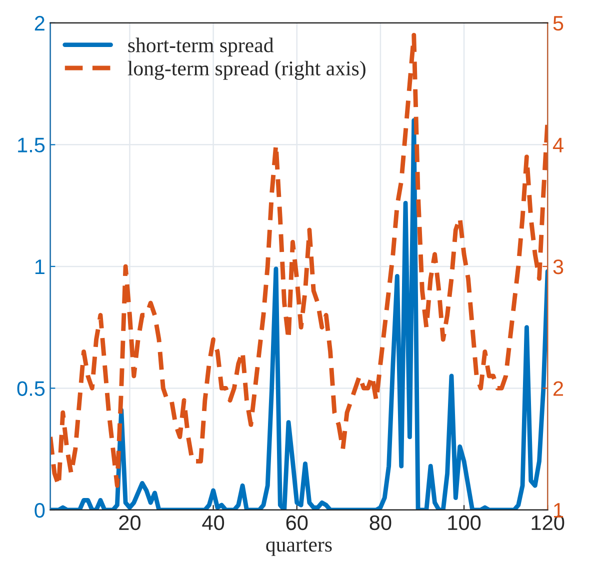 This screenshot has height=573, width=592. Describe the element at coordinates (31, 145) in the screenshot. I see `y-tick-label: 1.5` at that location.